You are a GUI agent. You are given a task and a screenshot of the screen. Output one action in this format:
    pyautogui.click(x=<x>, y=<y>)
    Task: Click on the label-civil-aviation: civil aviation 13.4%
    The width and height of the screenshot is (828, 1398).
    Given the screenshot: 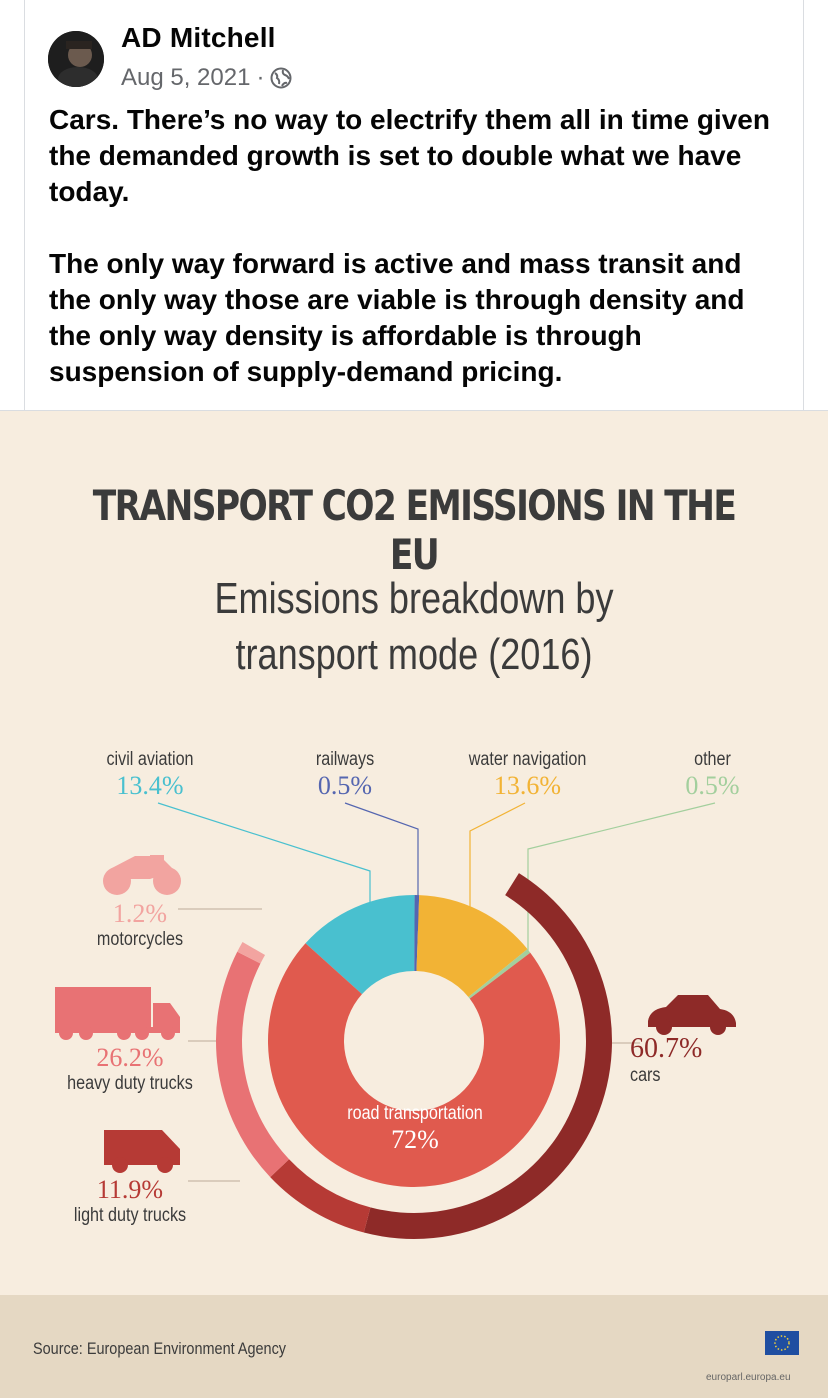 What is the action you would take?
    pyautogui.click(x=150, y=775)
    